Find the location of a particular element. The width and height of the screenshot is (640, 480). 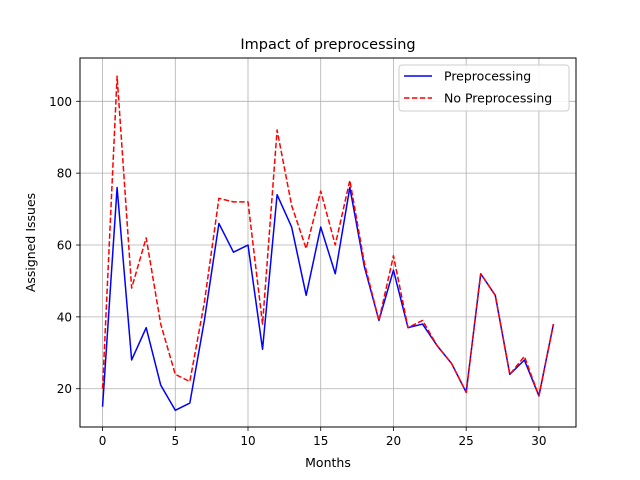

x-tick-label: 10 is located at coordinates (247, 441).